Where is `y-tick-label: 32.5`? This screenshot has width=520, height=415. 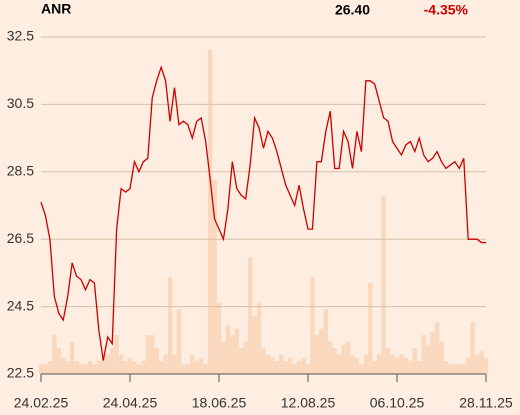 y-tick-label: 32.5 is located at coordinates (20, 36).